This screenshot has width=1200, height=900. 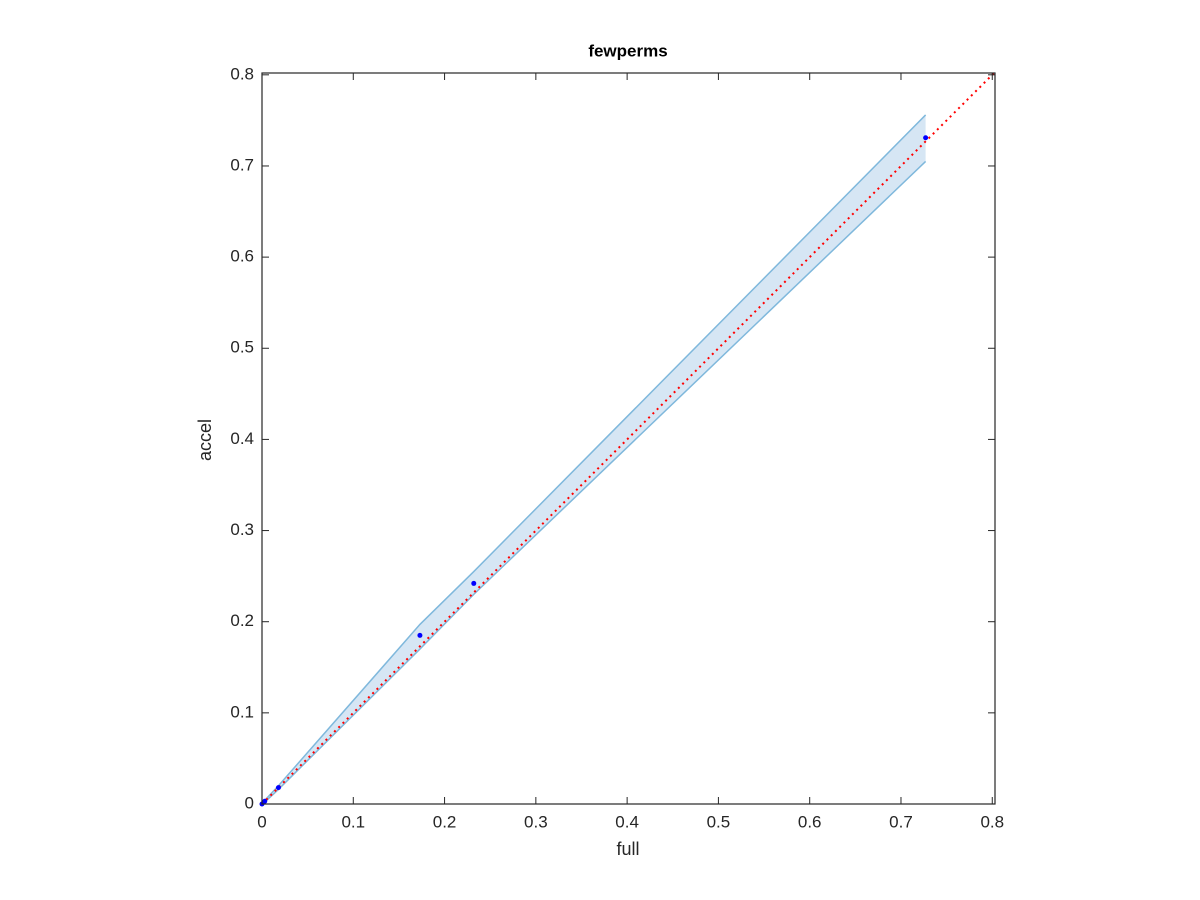 I want to click on y-tick-label: 0.4, so click(x=242, y=438).